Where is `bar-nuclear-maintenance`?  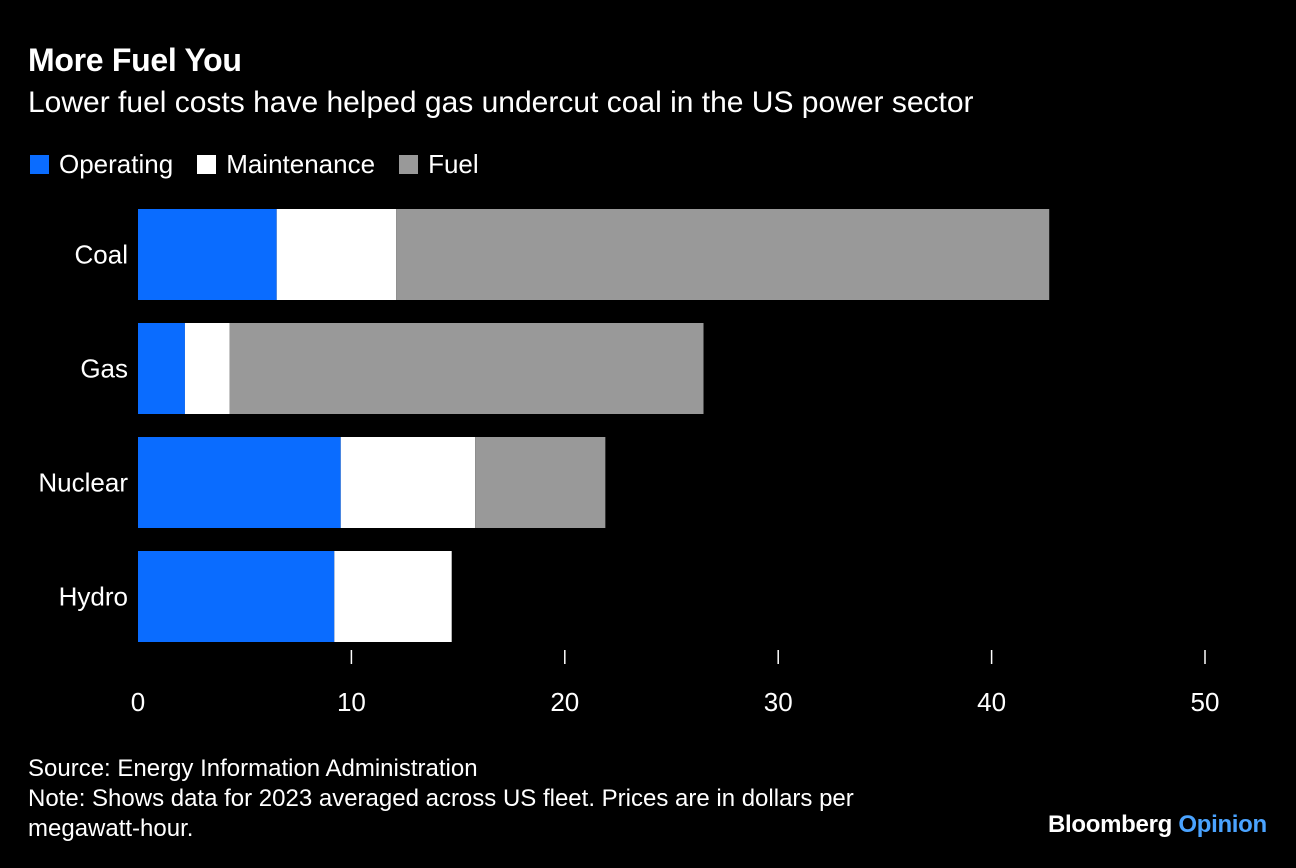
bar-nuclear-maintenance is located at coordinates (408, 482).